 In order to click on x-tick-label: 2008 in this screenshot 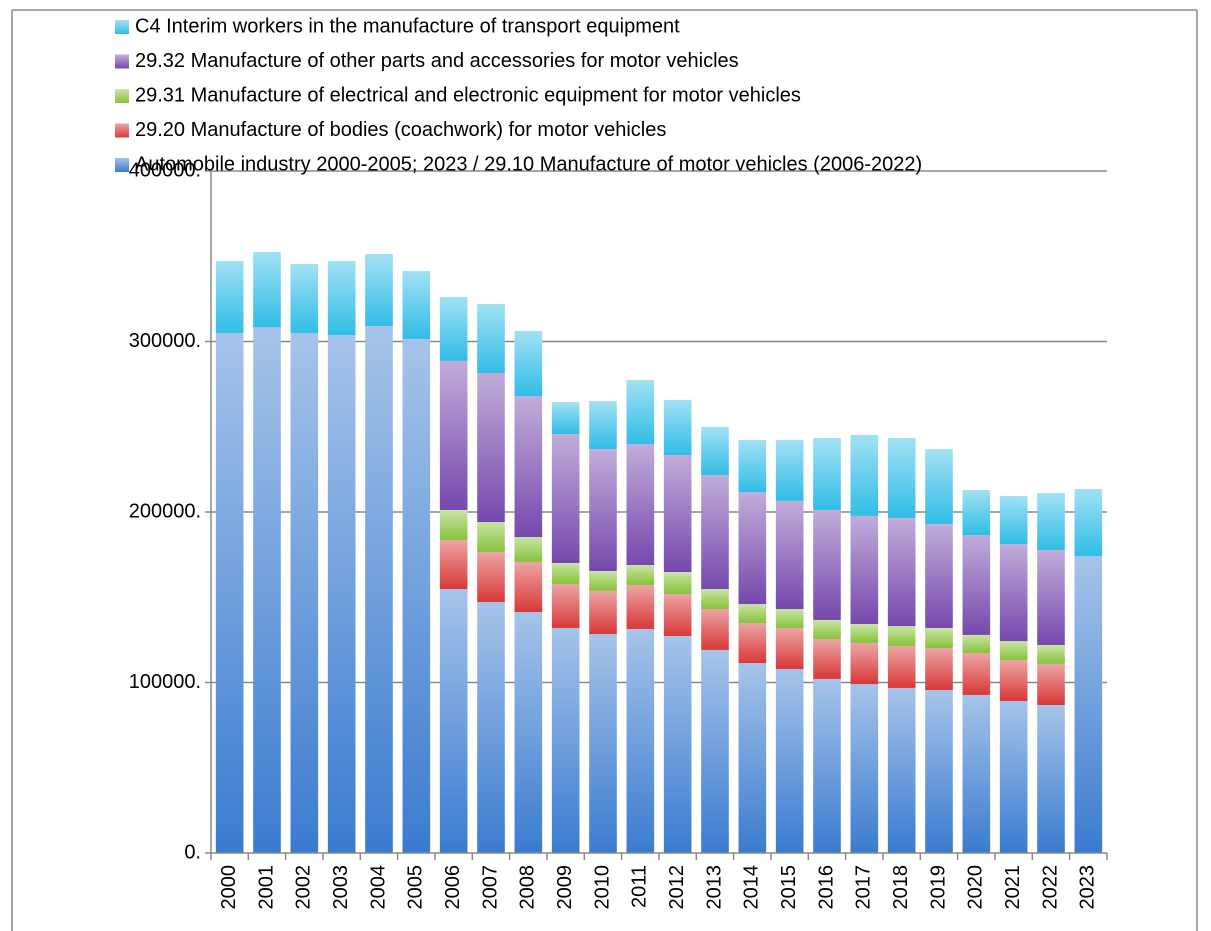, I will do `click(528, 887)`.